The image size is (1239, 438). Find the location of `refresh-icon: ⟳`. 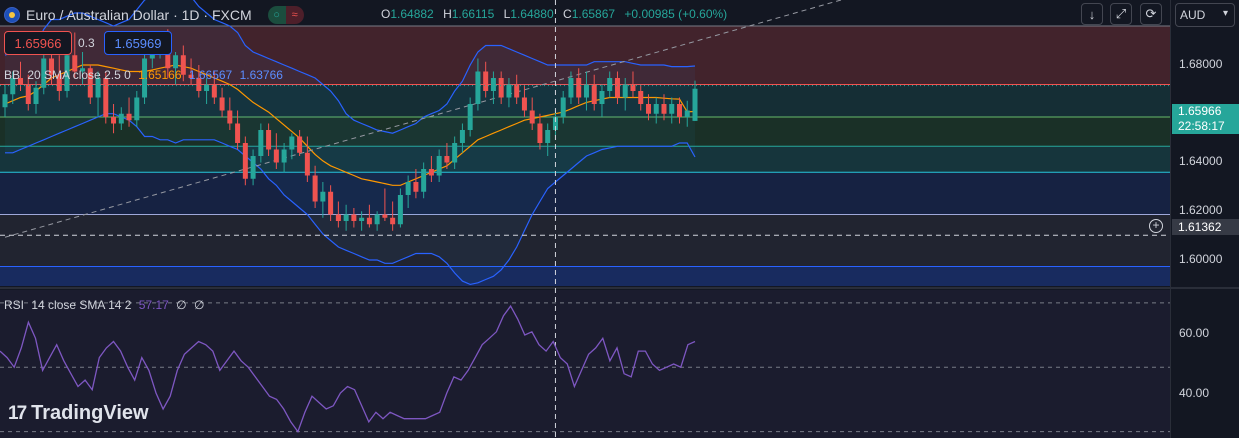

refresh-icon: ⟳ is located at coordinates (1151, 14).